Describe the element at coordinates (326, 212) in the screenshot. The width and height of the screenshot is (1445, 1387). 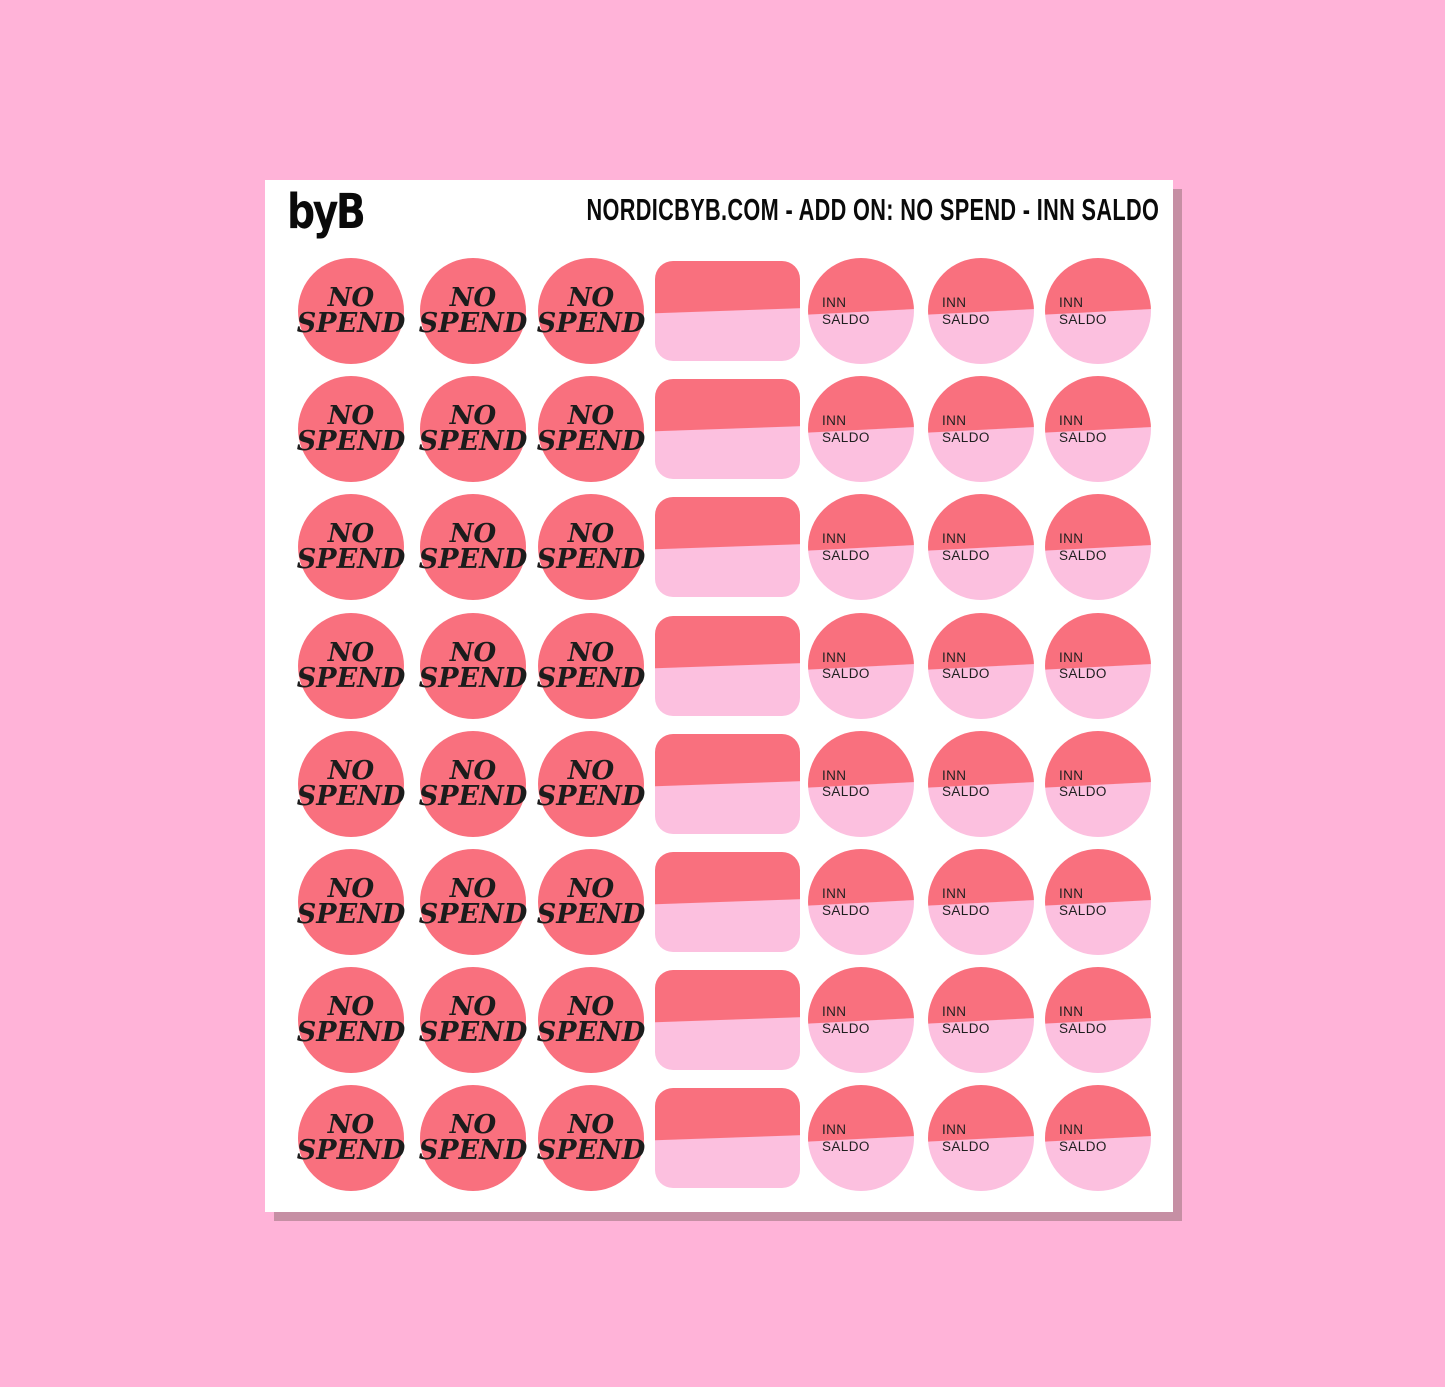
I see `brand-logo: byB` at that location.